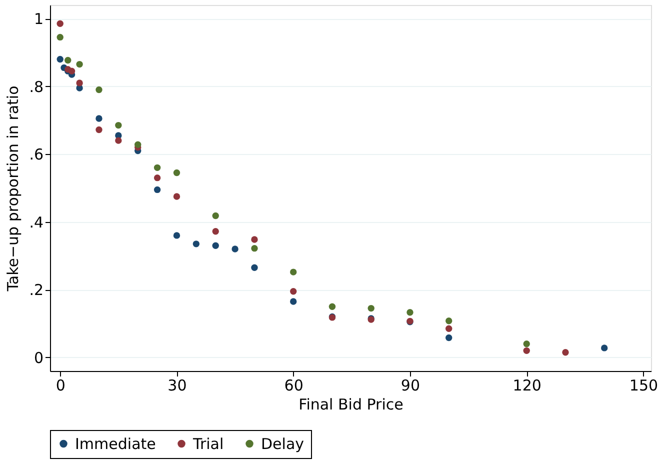  I want to click on y-tick-label: .2, so click(36, 290).